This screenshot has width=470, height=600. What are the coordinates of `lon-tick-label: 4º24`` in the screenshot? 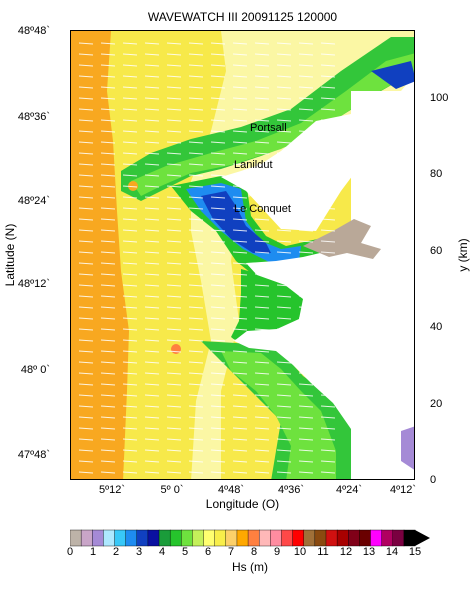 It's located at (349, 490).